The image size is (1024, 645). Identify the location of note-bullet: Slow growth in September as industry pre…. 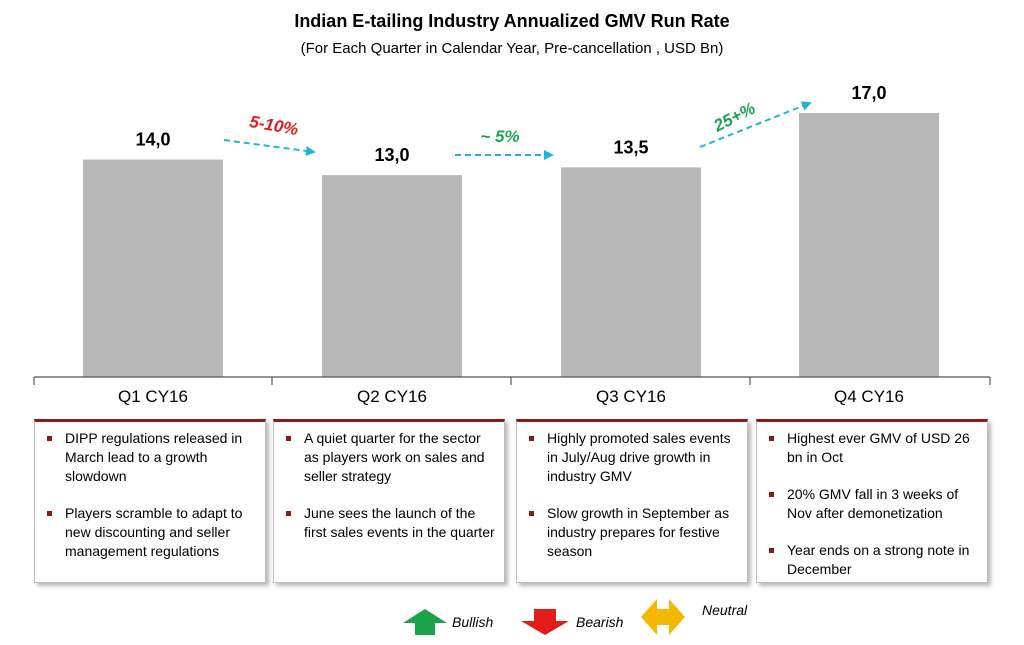
(633, 532).